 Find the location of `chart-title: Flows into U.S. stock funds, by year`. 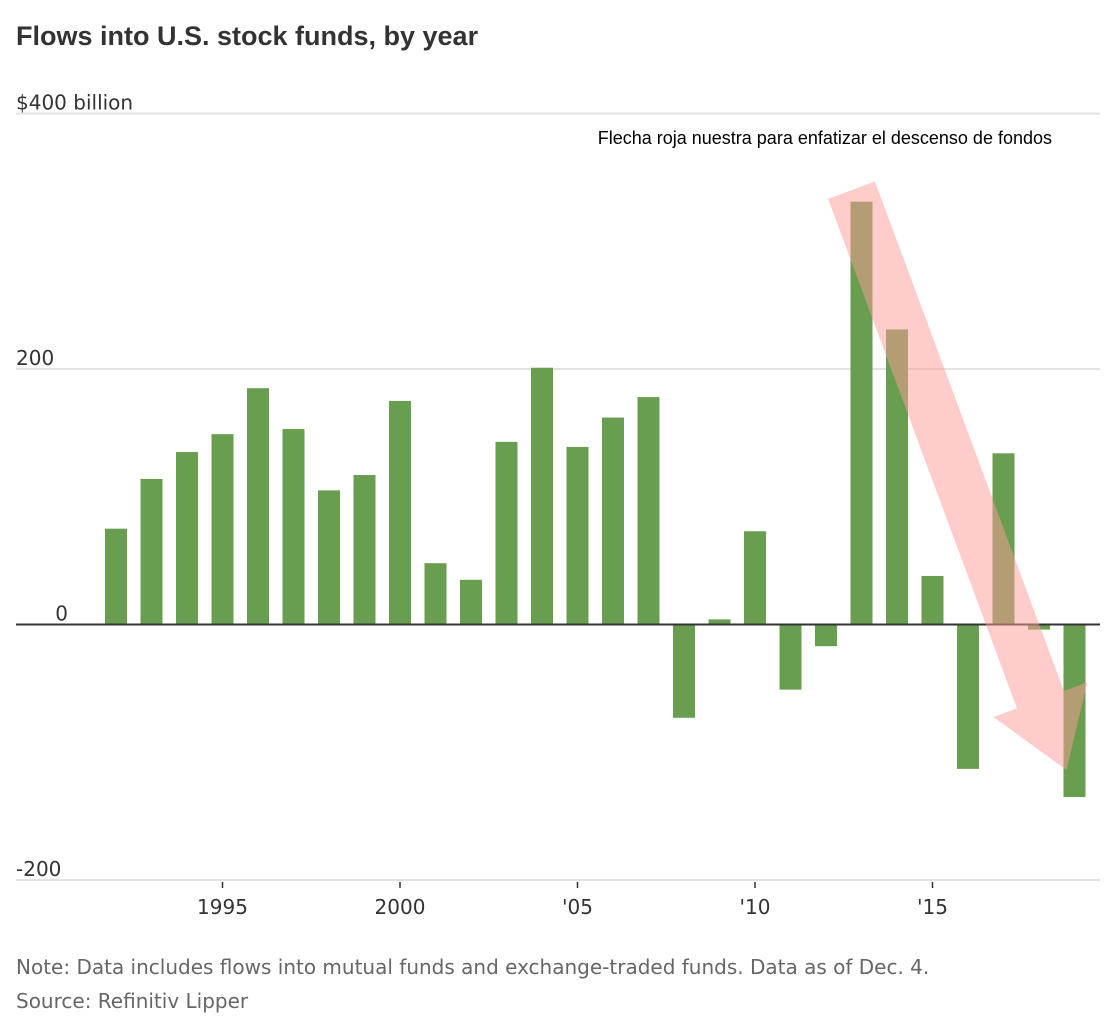

chart-title: Flows into U.S. stock funds, by year is located at coordinates (247, 36).